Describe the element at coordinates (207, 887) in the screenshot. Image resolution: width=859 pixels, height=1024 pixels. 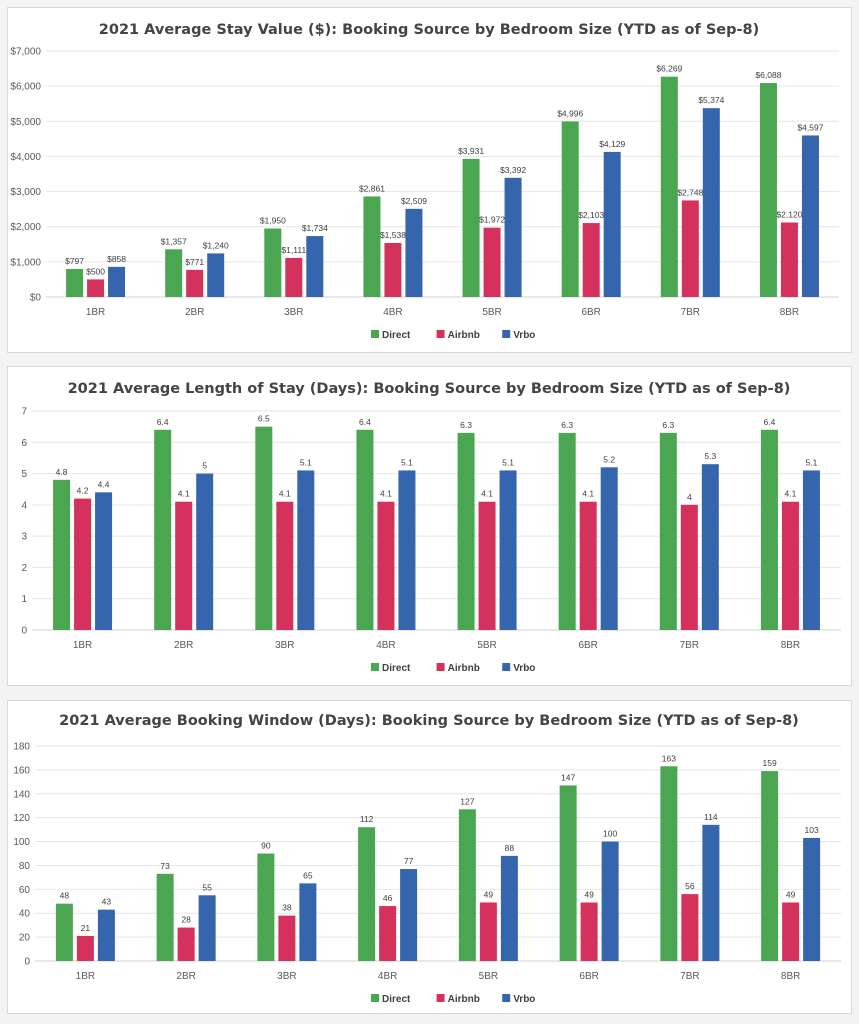
I see `data-label: 55` at that location.